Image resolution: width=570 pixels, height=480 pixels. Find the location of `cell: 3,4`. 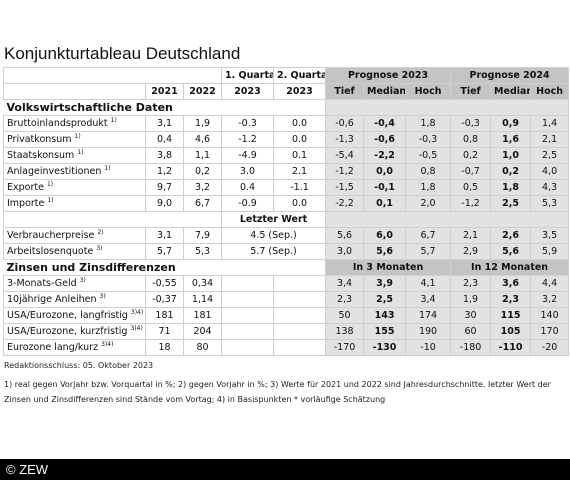

cell: 3,4 is located at coordinates (345, 283).